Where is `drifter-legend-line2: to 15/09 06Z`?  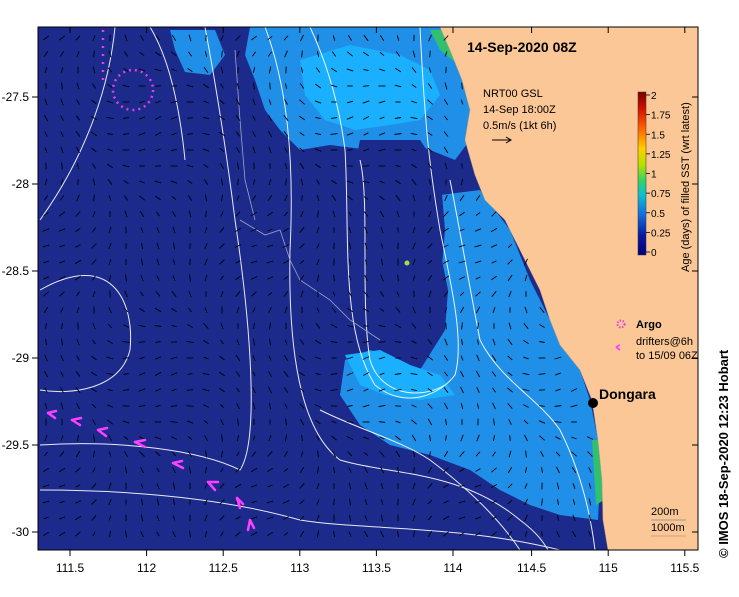 drifter-legend-line2: to 15/09 06Z is located at coordinates (667, 356).